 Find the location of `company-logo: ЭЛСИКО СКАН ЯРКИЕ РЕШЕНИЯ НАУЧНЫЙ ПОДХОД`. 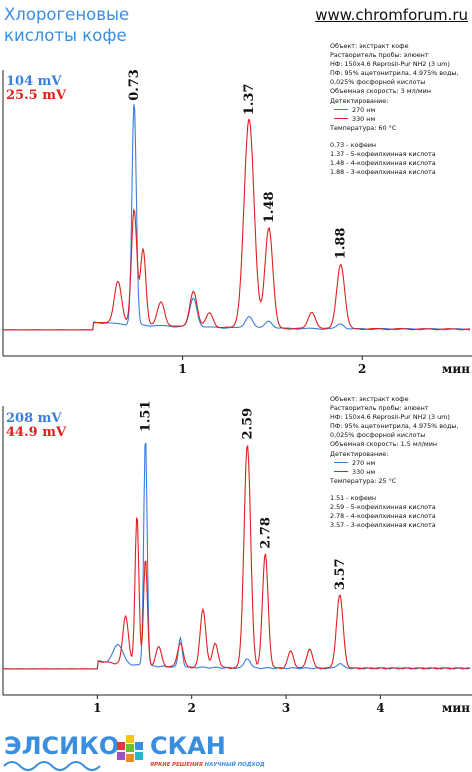

company-logo: ЭЛСИКО СКАН ЯРКИЕ РЕШЕНИЯ НАУЧНЫЙ ПОДХОД is located at coordinates (133, 750).